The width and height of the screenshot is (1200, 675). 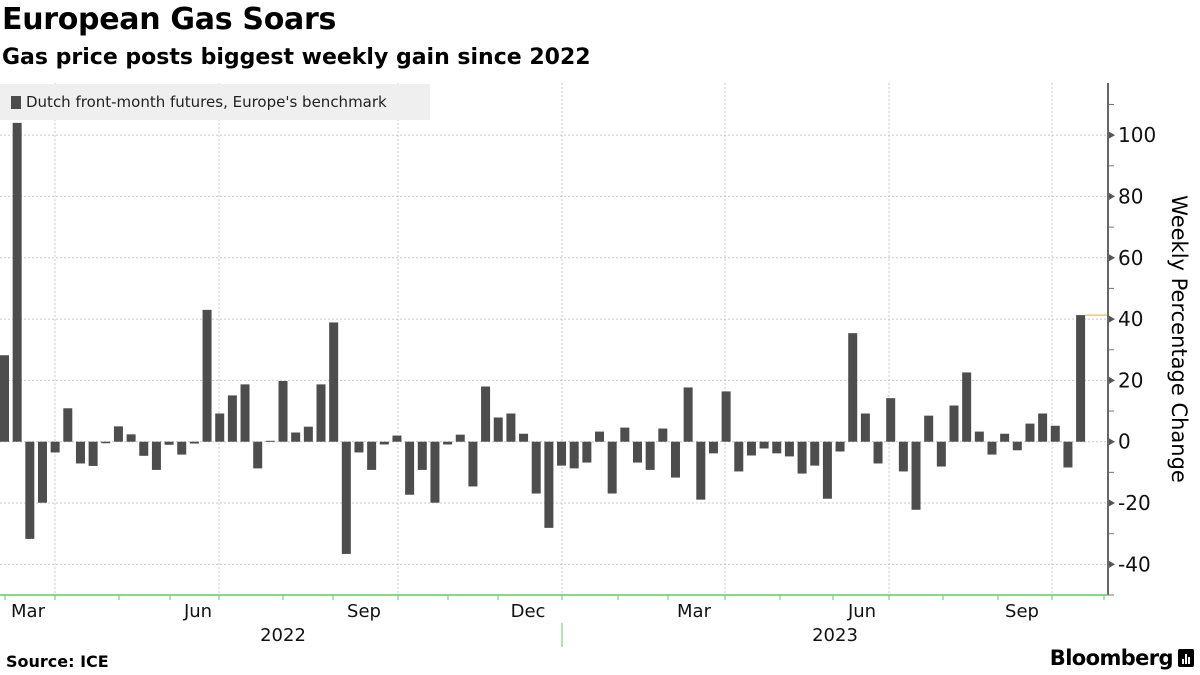 I want to click on y-tick-label: 40, so click(x=1130, y=319).